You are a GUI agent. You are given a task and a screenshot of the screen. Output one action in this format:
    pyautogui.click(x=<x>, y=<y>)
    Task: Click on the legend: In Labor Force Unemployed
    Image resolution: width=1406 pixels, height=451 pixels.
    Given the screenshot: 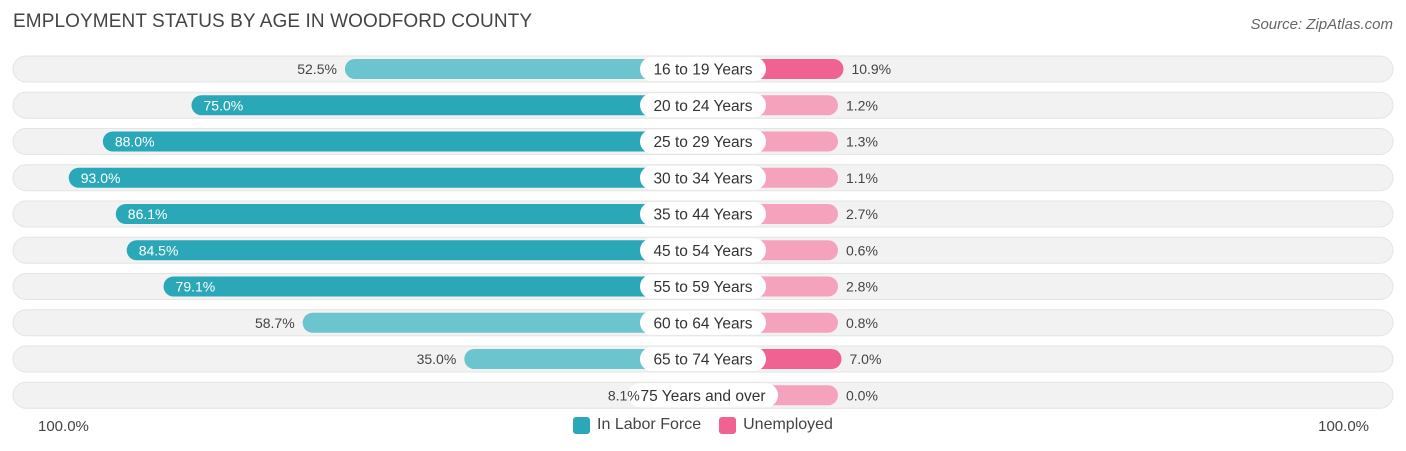 What is the action you would take?
    pyautogui.click(x=703, y=425)
    